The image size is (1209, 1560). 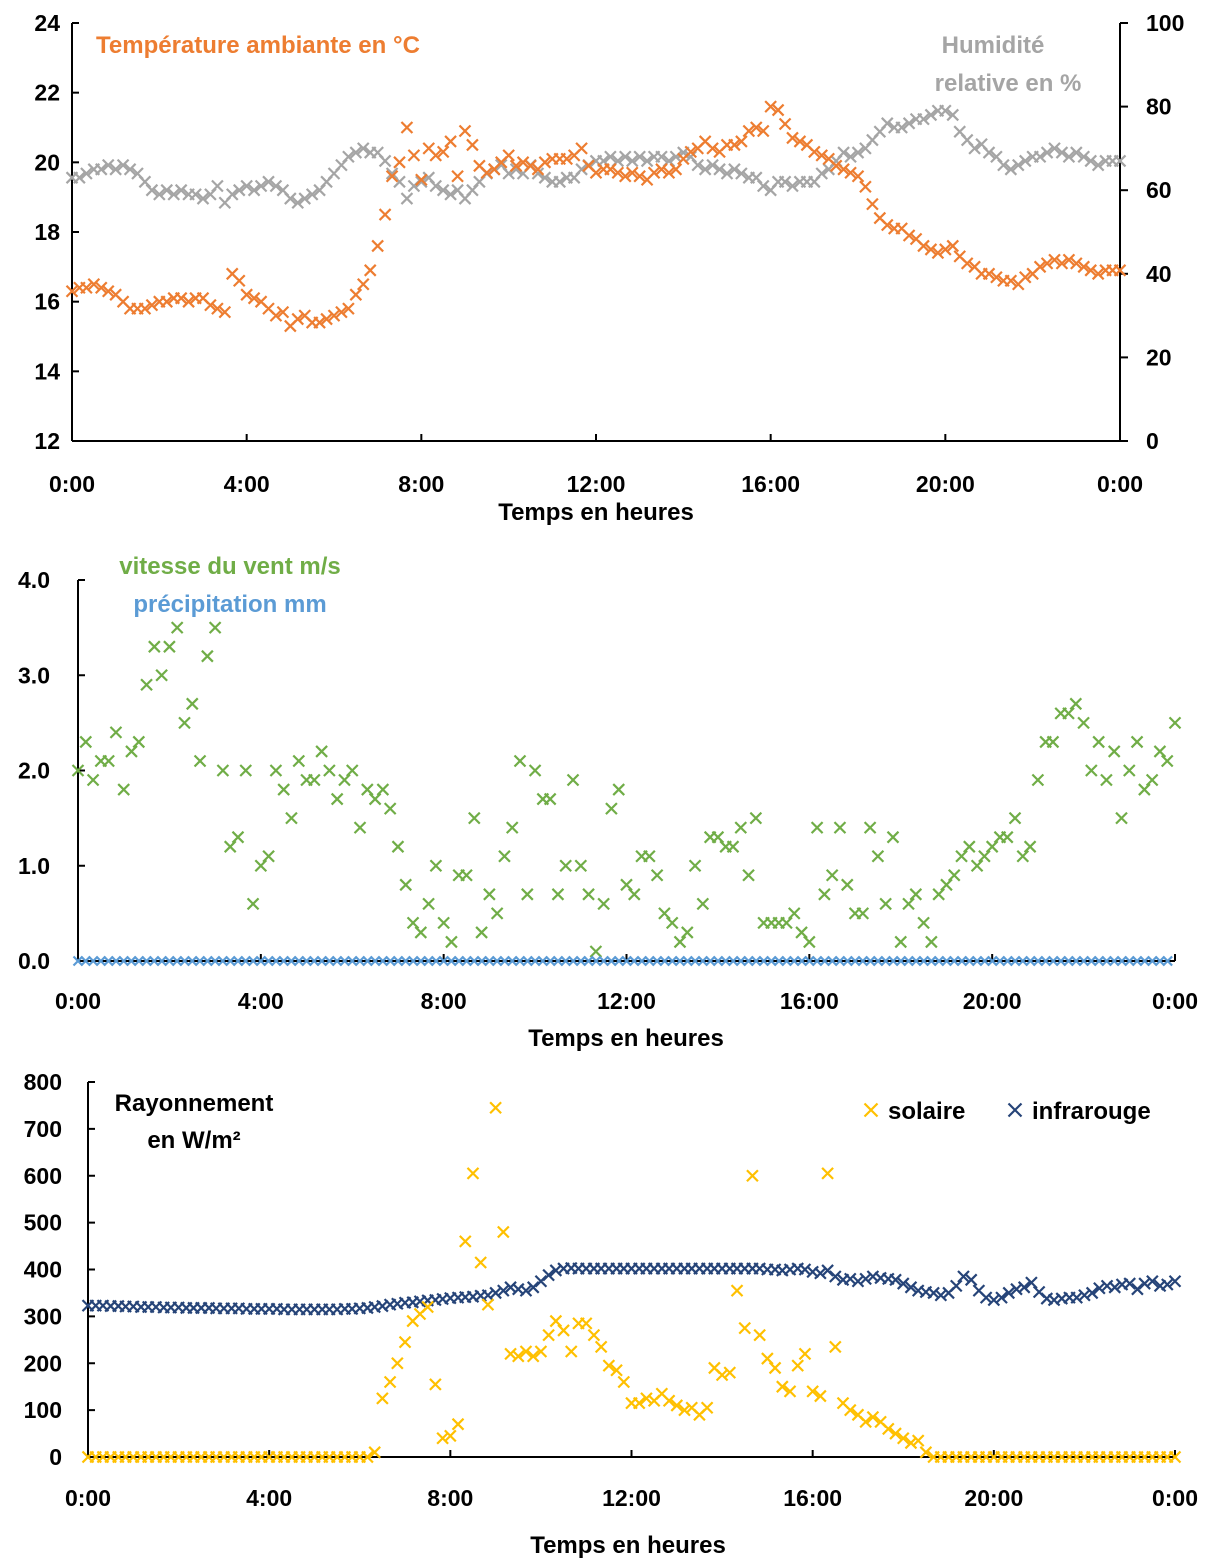 What do you see at coordinates (47, 232) in the screenshot?
I see `chart1-y-tick-label: 18` at bounding box center [47, 232].